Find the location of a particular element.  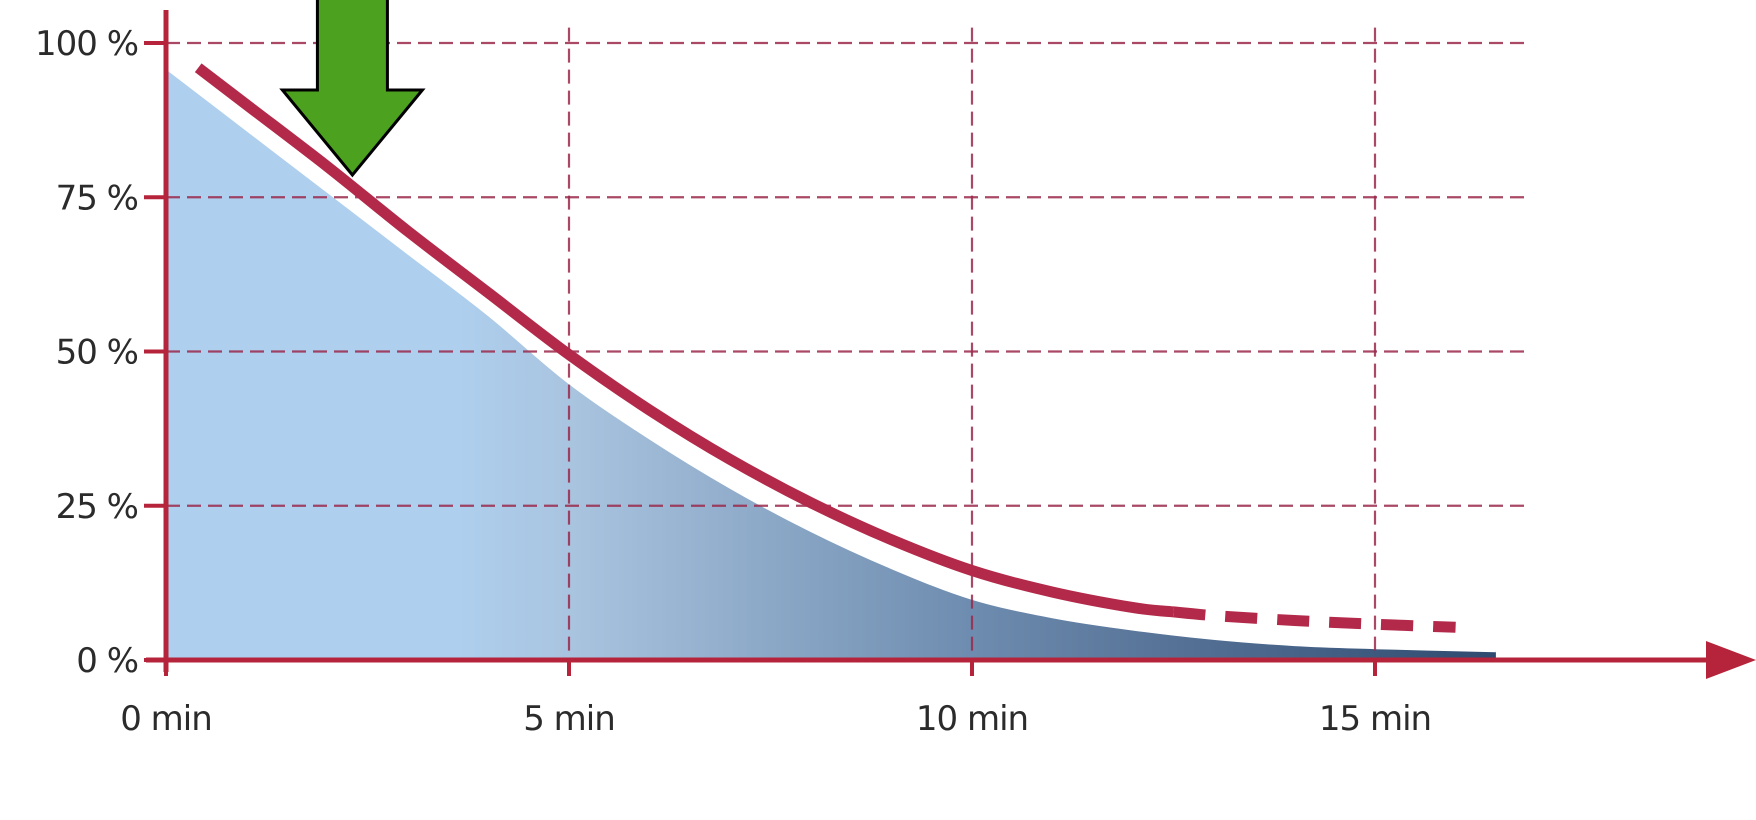

x-tick-label: 0 min is located at coordinates (166, 719).